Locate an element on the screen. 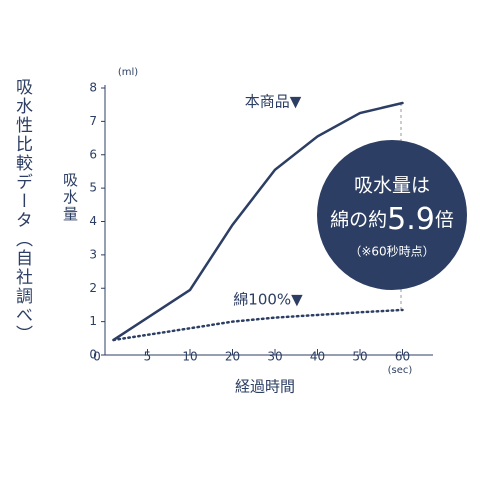 The width and height of the screenshot is (480, 480). callout-line1: 吸水量は is located at coordinates (392, 186).